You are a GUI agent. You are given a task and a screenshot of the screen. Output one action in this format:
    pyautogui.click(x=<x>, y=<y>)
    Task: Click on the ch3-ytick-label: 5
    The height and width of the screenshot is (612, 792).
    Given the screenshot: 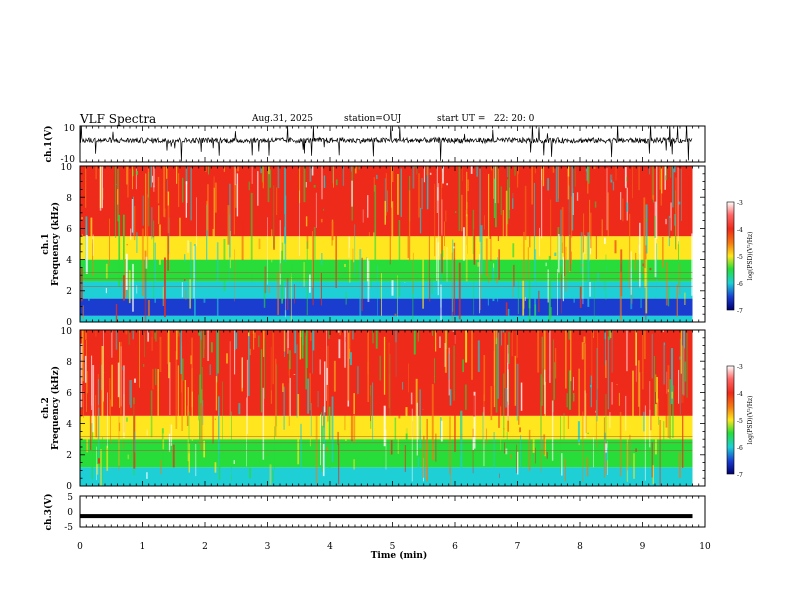 What is the action you would take?
    pyautogui.click(x=70, y=498)
    